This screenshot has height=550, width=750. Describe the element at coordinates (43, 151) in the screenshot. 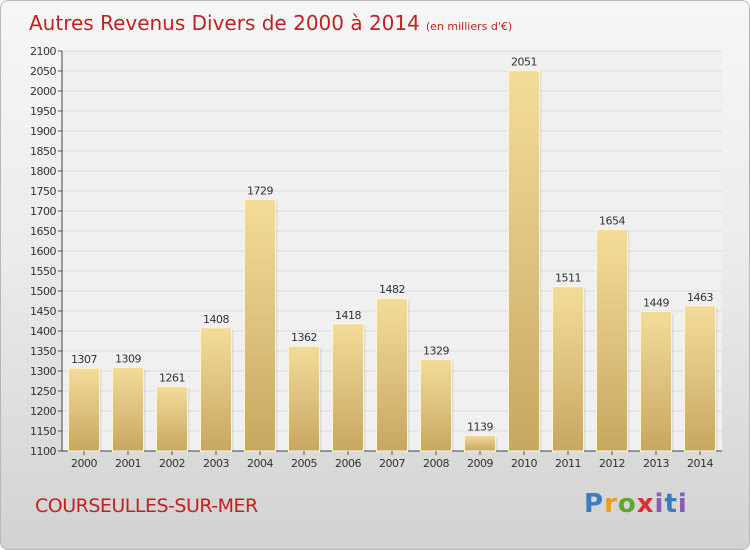

I see `y-tick-label: 1850` at that location.